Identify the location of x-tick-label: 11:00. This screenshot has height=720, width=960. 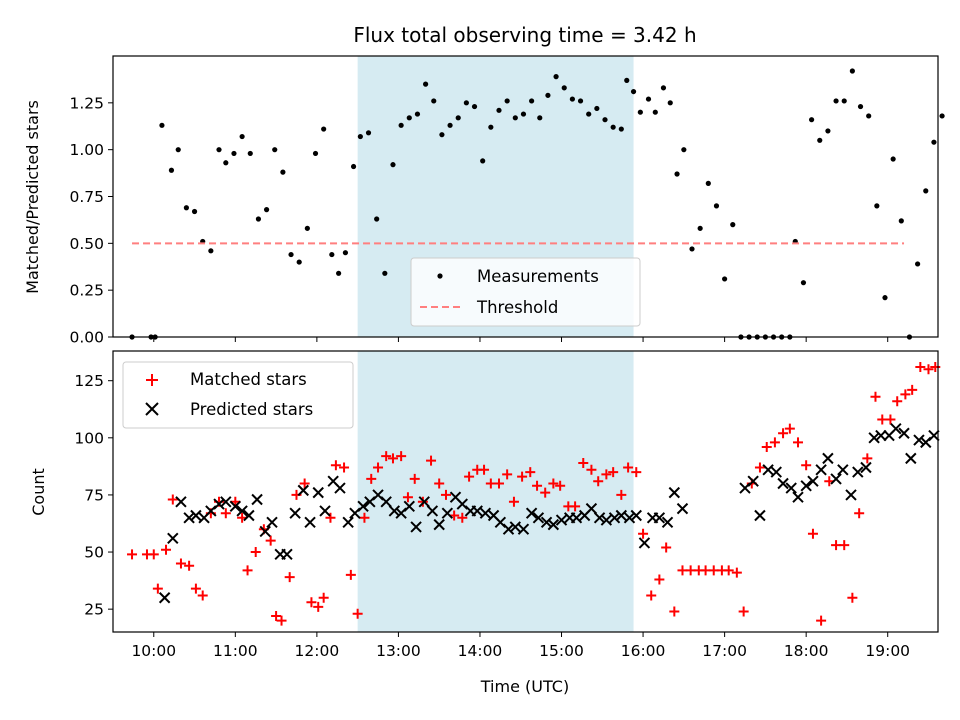
(235, 651).